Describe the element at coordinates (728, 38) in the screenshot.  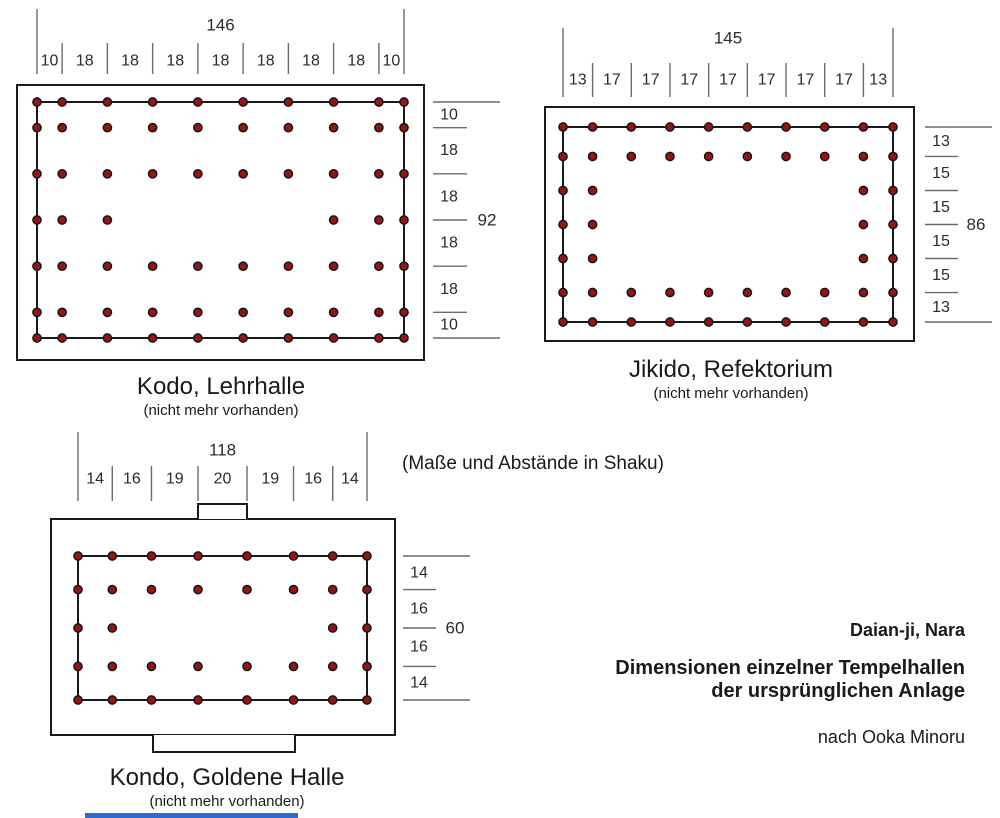
I see `total-width-label: 145` at that location.